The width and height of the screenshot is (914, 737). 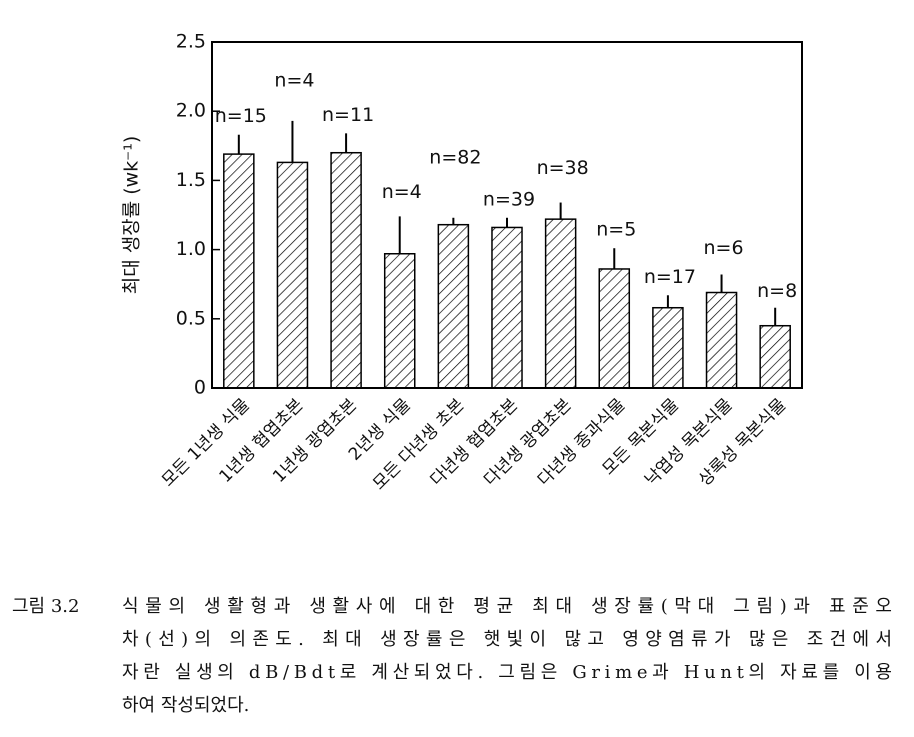 What do you see at coordinates (507, 606) in the screenshot?
I see `caption-line: 식물의 생활형과 생활사에 대한 평균 최대 생장률(막대 그림)과 표준오` at bounding box center [507, 606].